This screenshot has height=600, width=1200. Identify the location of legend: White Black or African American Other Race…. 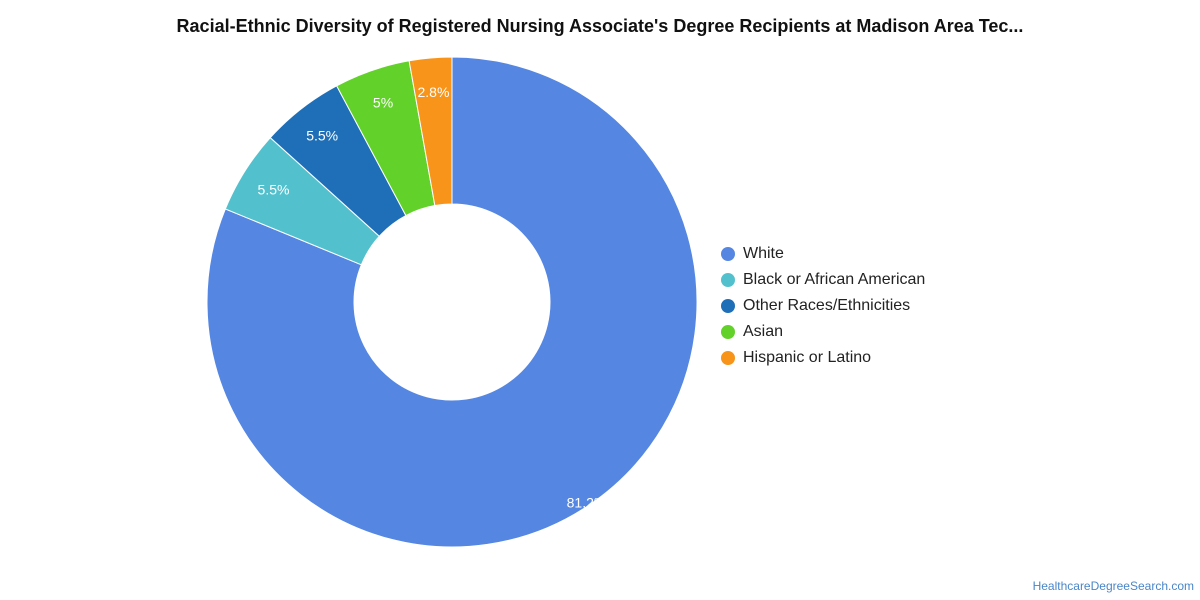
(823, 306).